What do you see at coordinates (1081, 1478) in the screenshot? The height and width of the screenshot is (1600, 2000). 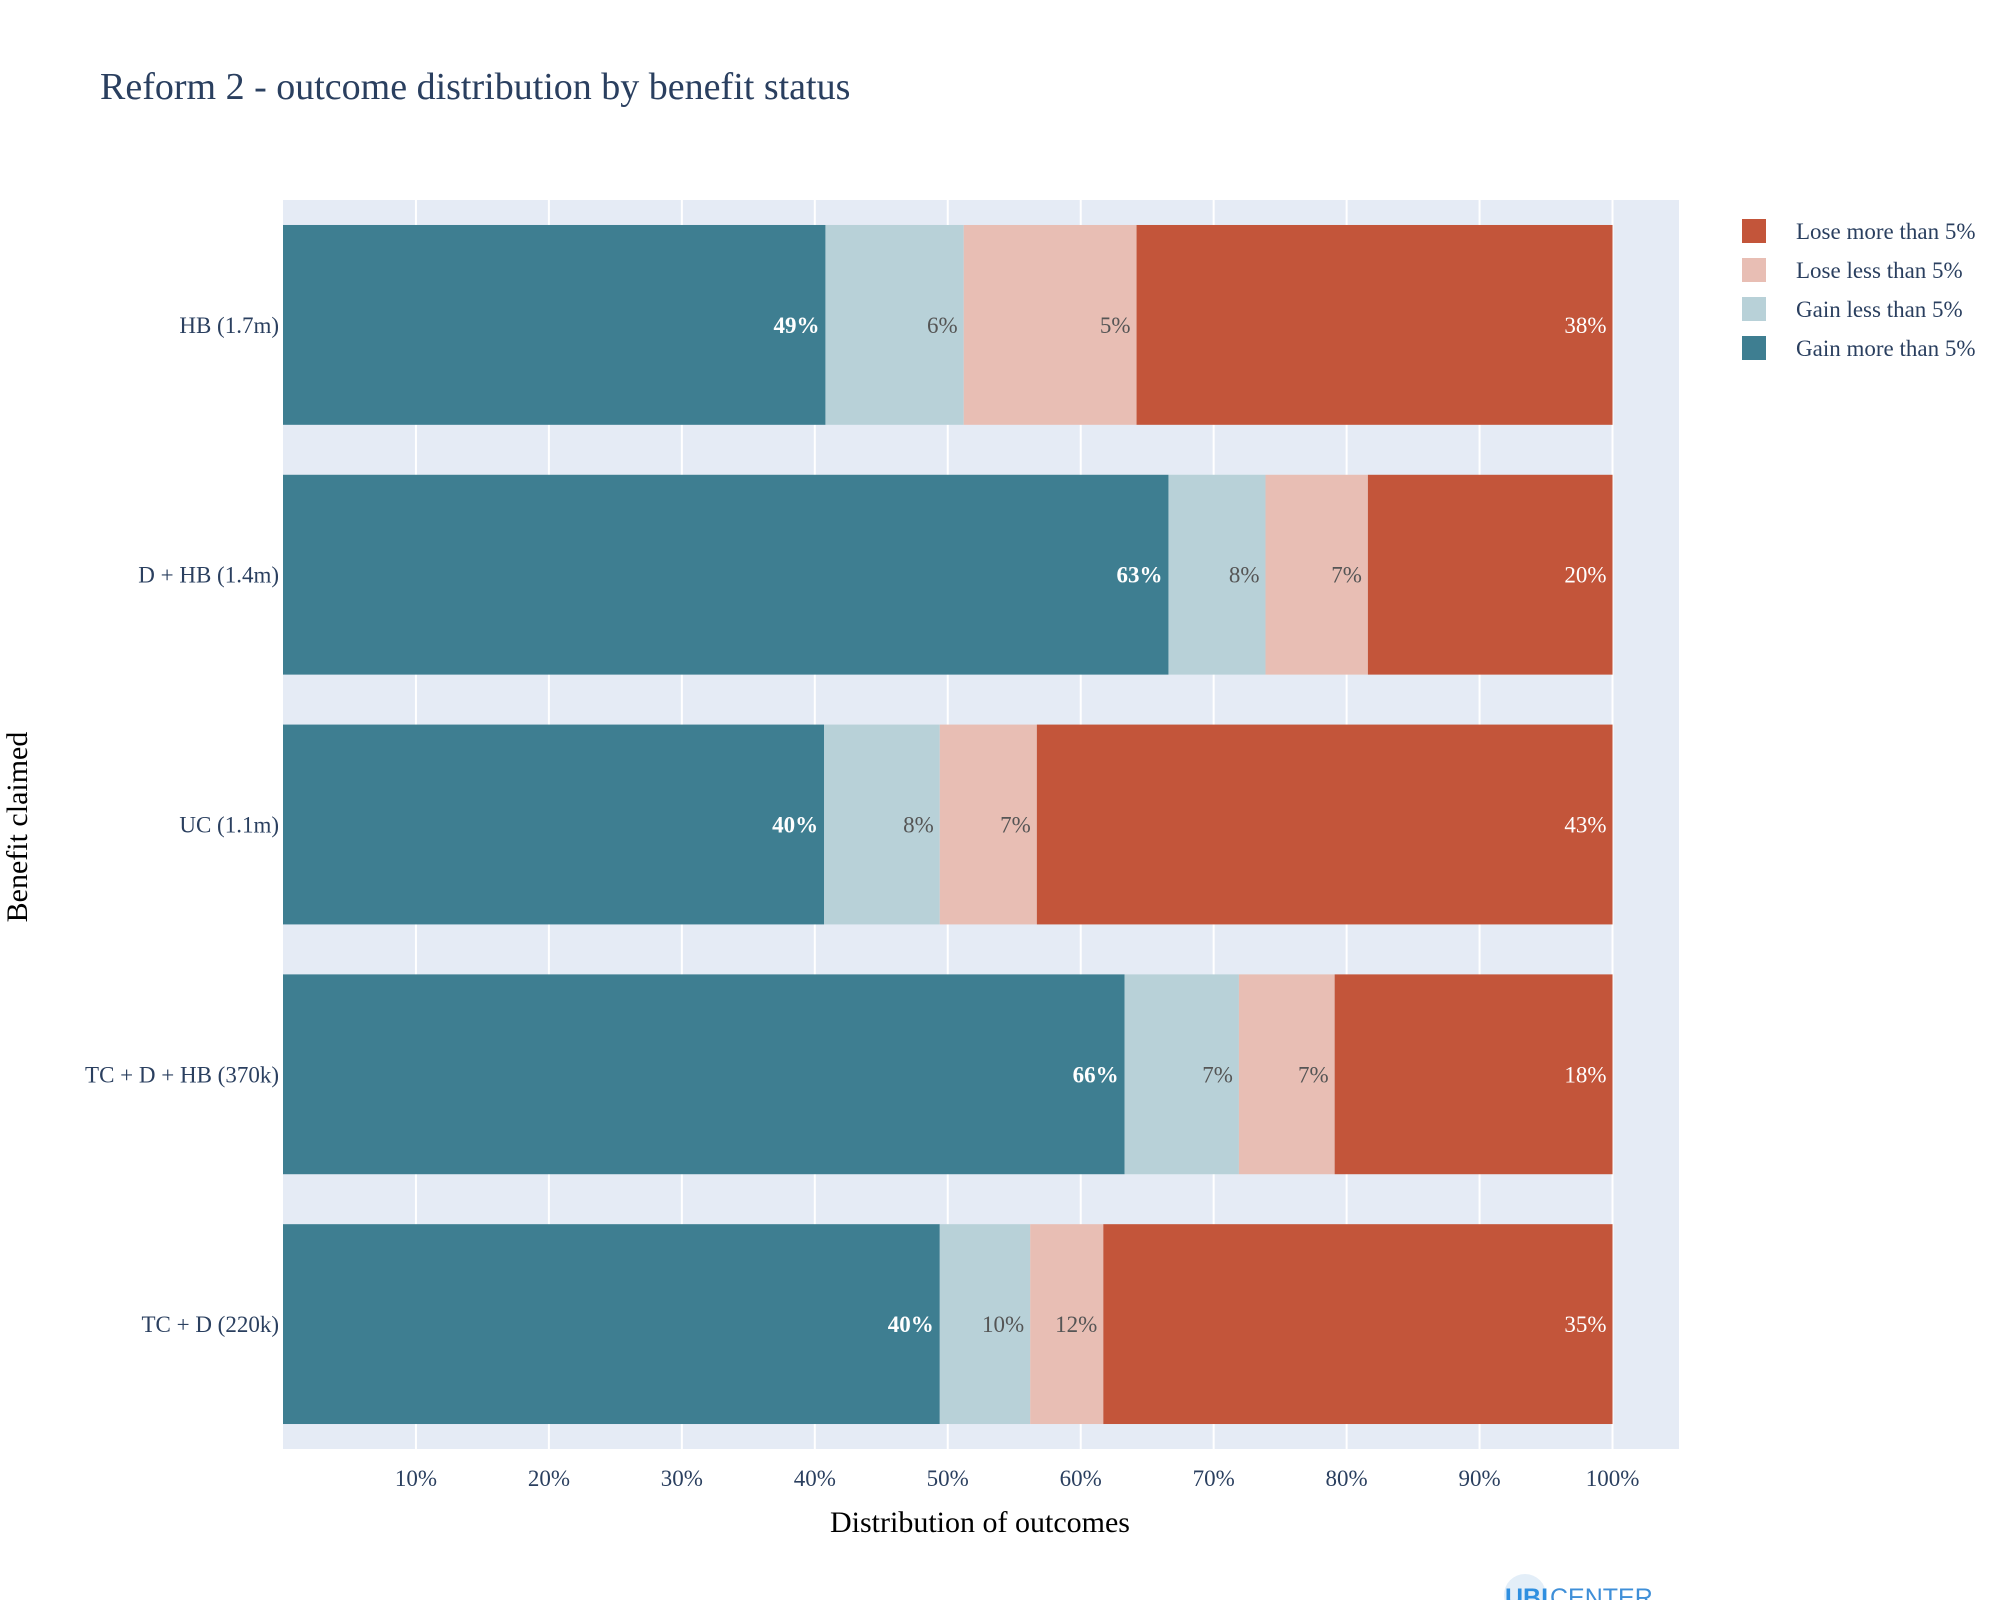 I see `x-tick-label: 60%` at bounding box center [1081, 1478].